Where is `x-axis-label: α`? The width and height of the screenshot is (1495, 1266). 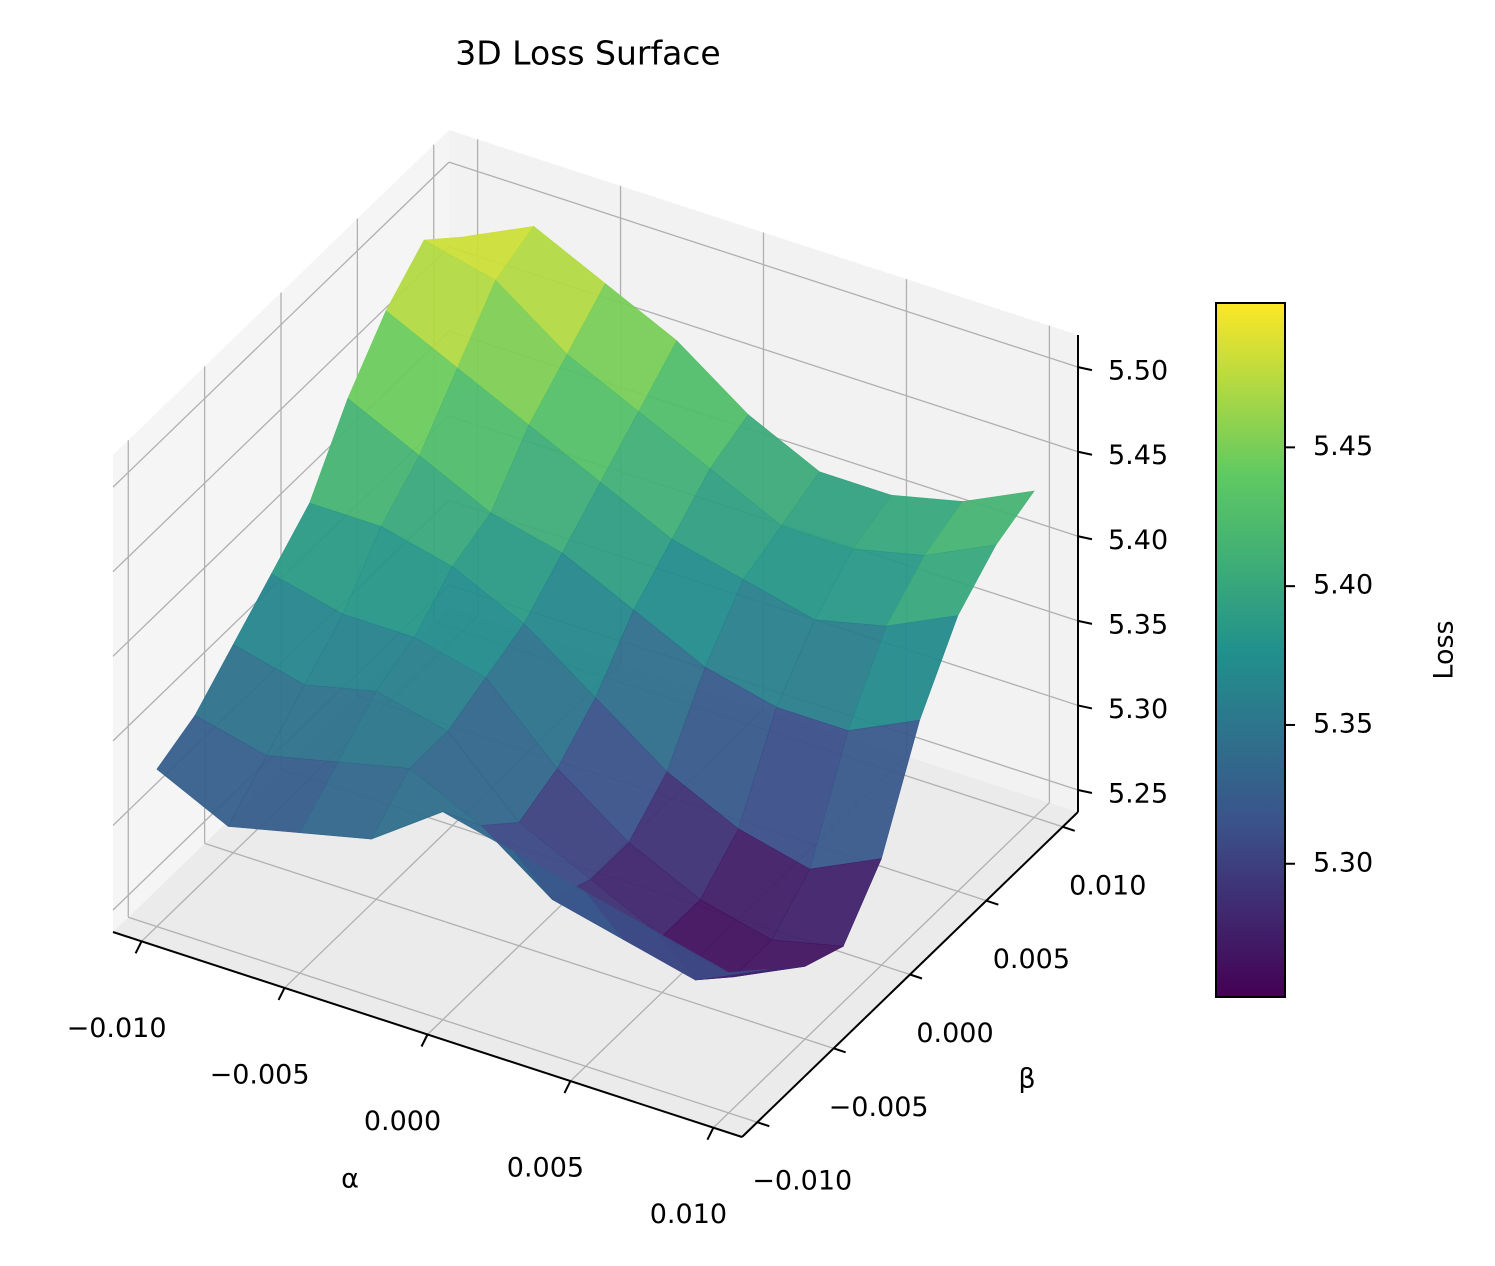
x-axis-label: α is located at coordinates (350, 1179).